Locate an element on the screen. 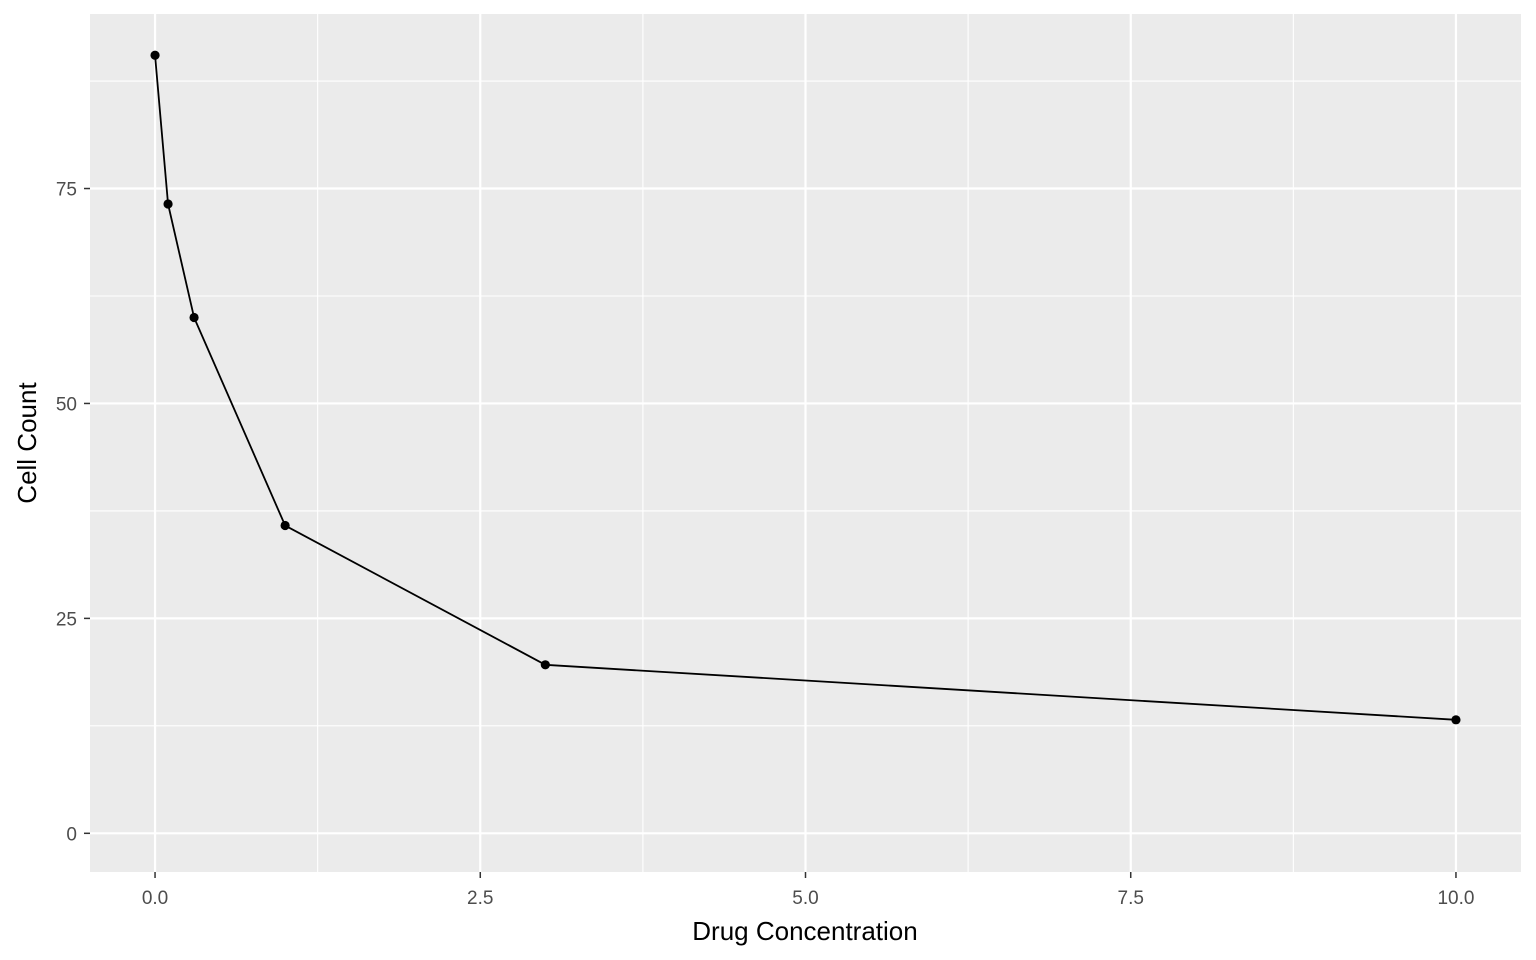 This screenshot has height=960, width=1536. x-tick-label: 0.0 is located at coordinates (155, 898).